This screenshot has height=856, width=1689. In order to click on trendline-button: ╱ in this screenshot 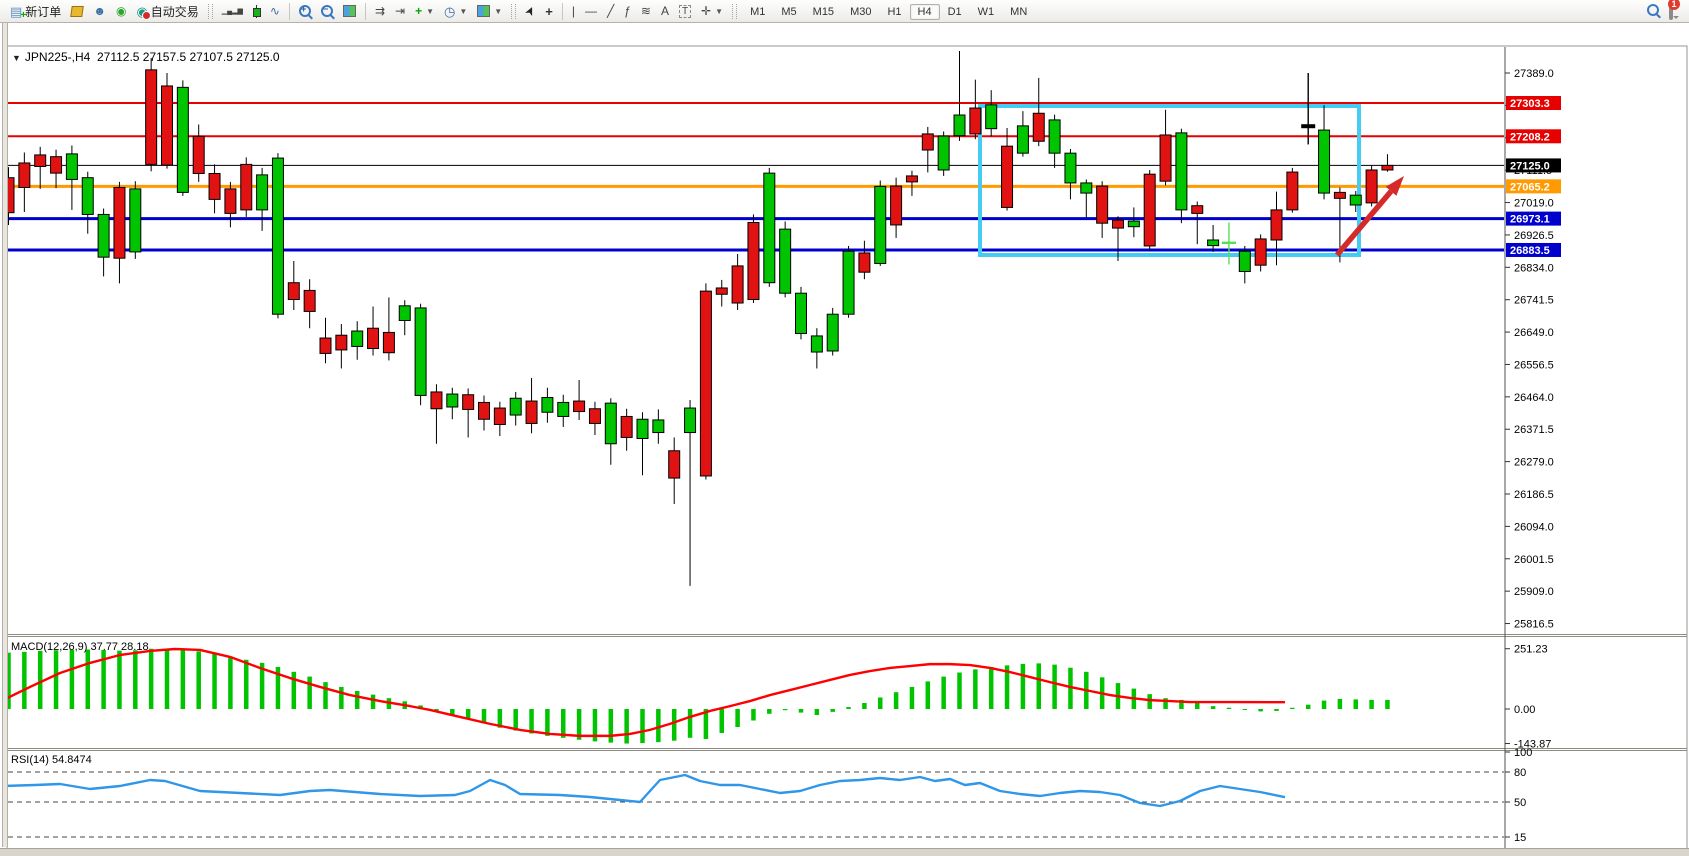, I will do `click(610, 11)`.